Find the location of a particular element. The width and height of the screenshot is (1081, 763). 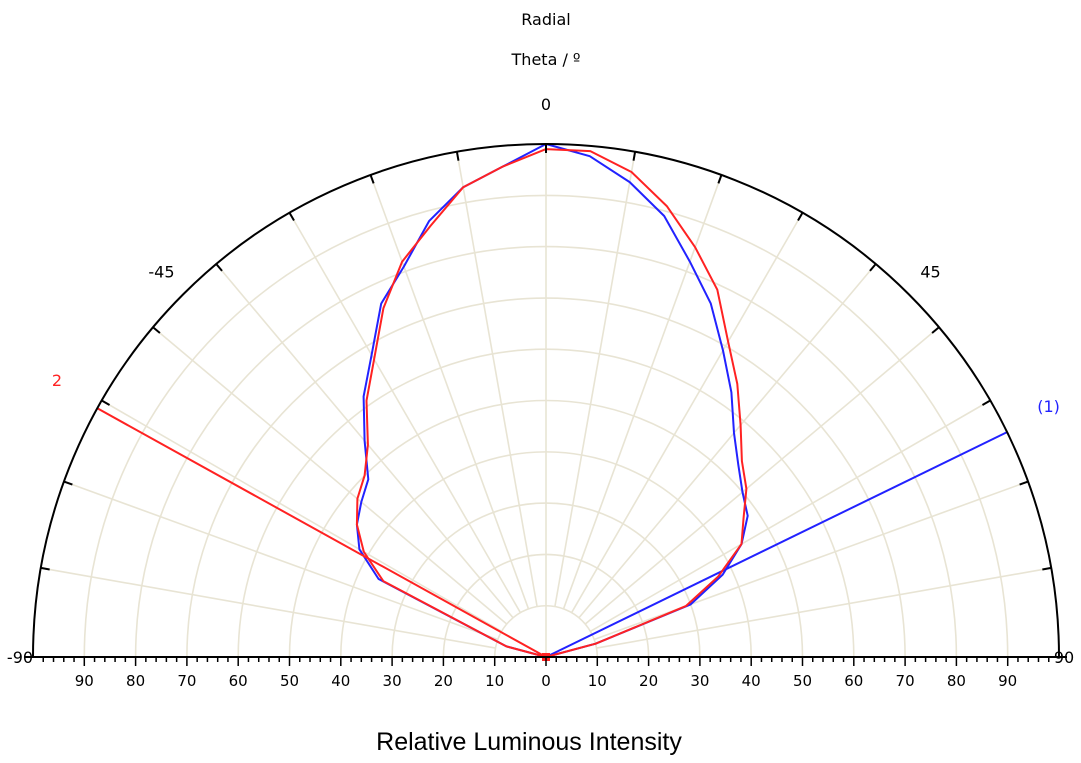

theta-tick-label: 0 is located at coordinates (546, 104).